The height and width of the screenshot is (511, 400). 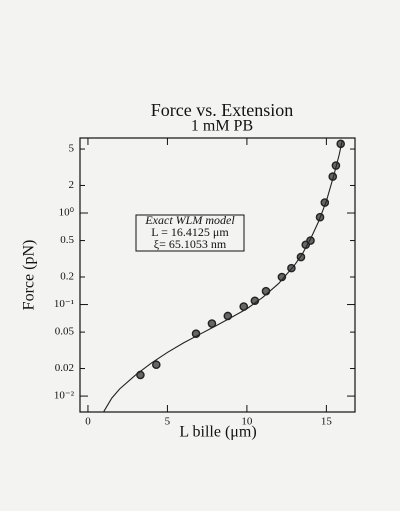 I want to click on x-axis-label: L bille (μm), so click(x=217, y=432).